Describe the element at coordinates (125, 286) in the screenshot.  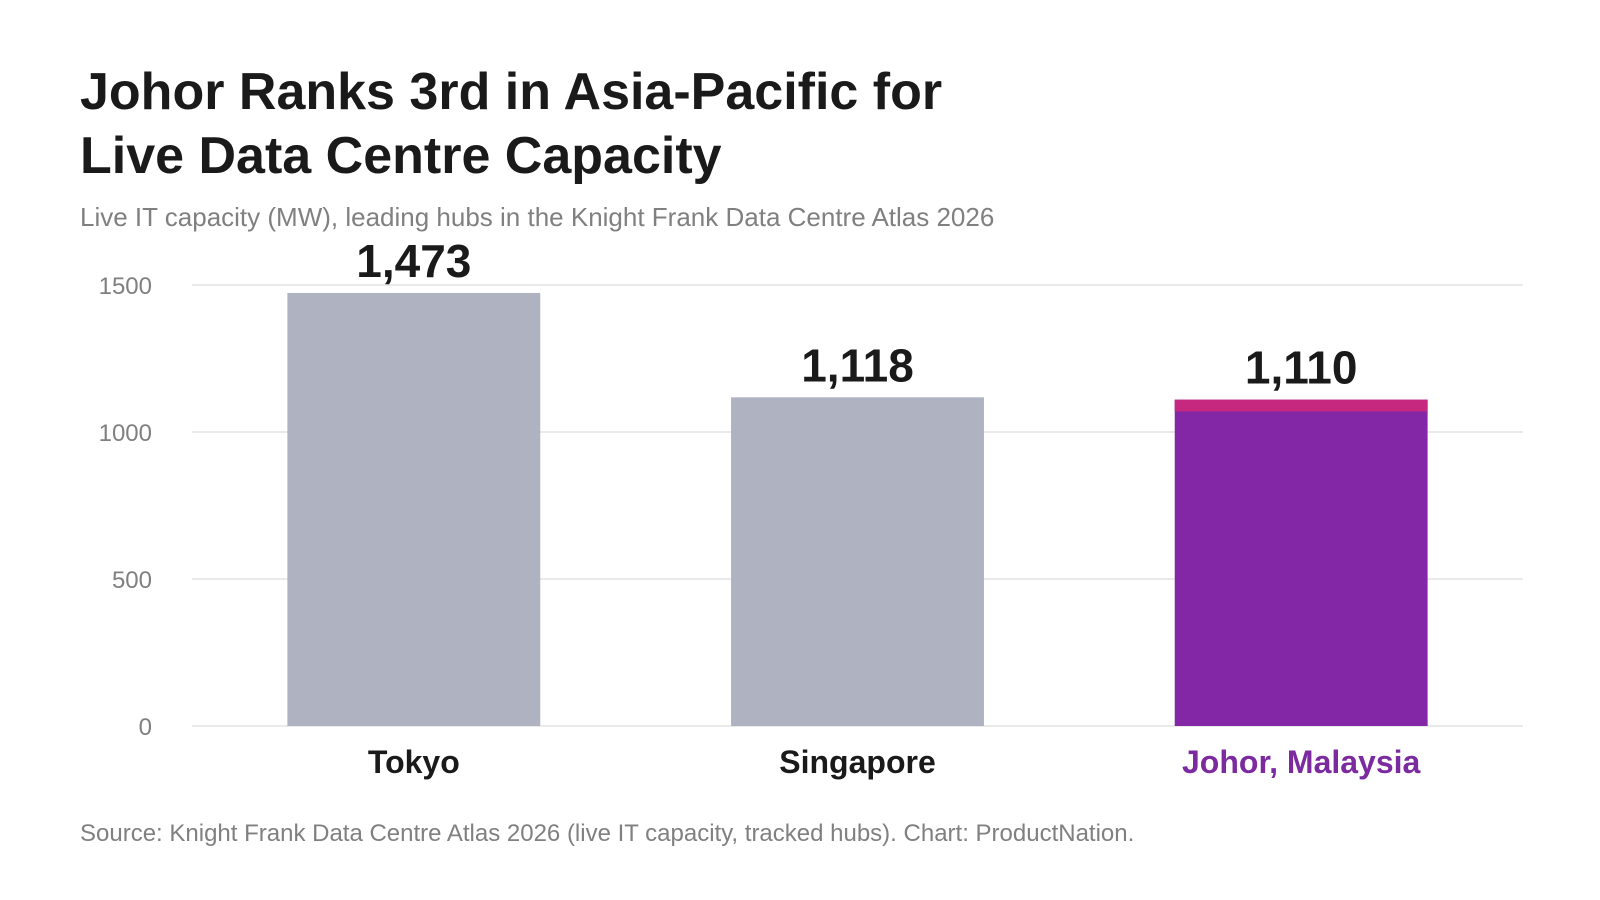
I see `y-tick-label: 1500` at that location.